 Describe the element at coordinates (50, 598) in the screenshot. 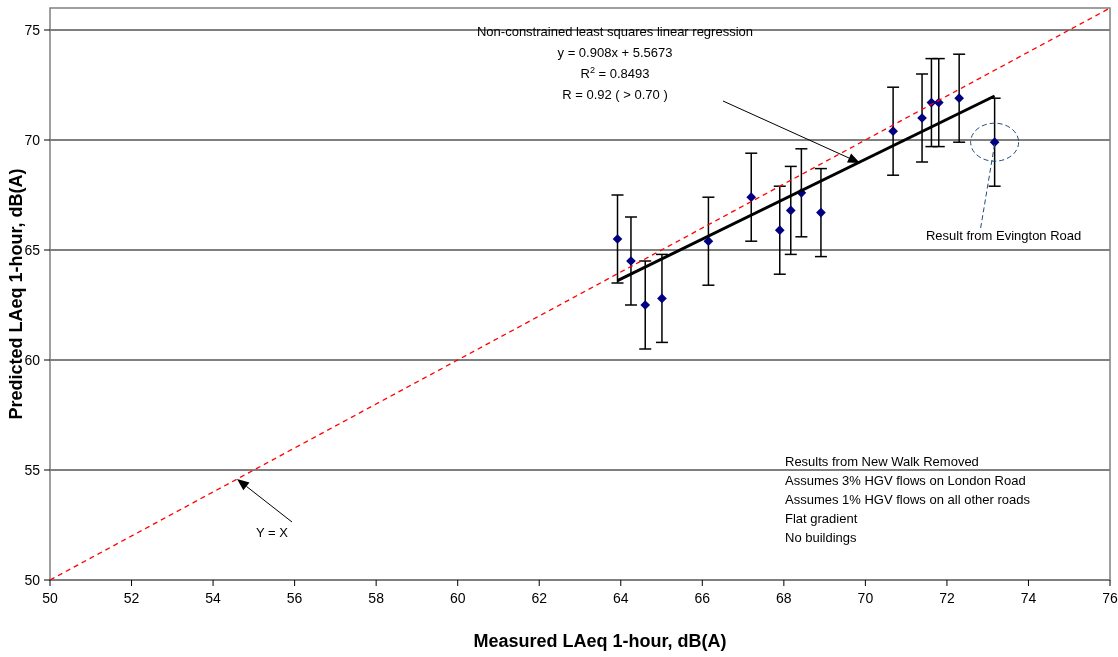

I see `x-tick-label: 50` at that location.